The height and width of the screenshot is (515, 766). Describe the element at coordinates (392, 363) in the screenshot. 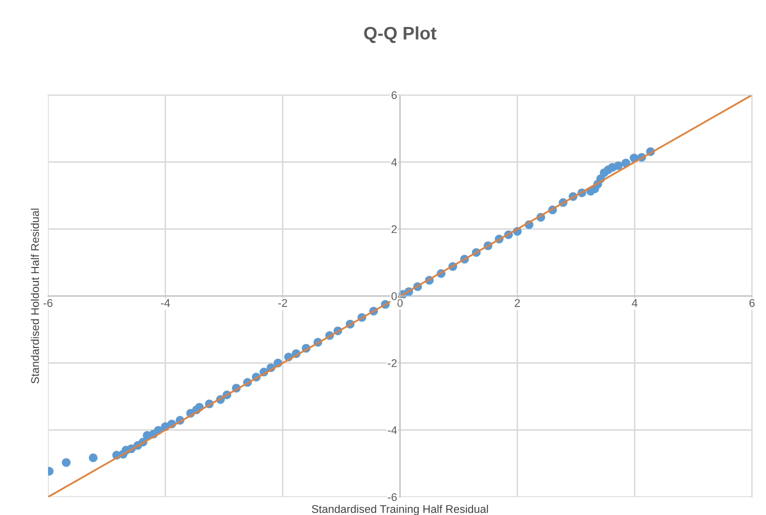

I see `y-tick-label: -2` at that location.